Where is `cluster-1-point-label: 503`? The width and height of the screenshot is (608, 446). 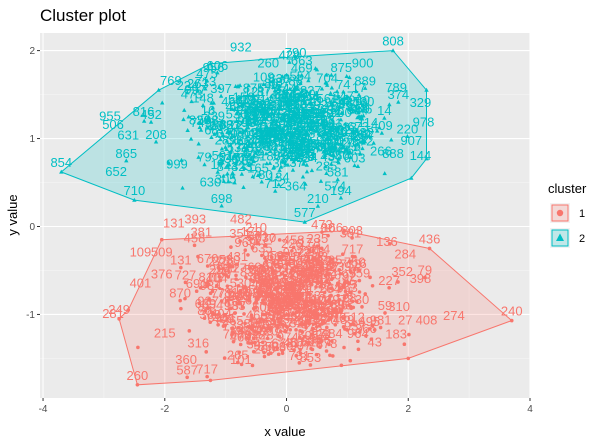 cluster-1-point-label: 503 is located at coordinates (306, 274).